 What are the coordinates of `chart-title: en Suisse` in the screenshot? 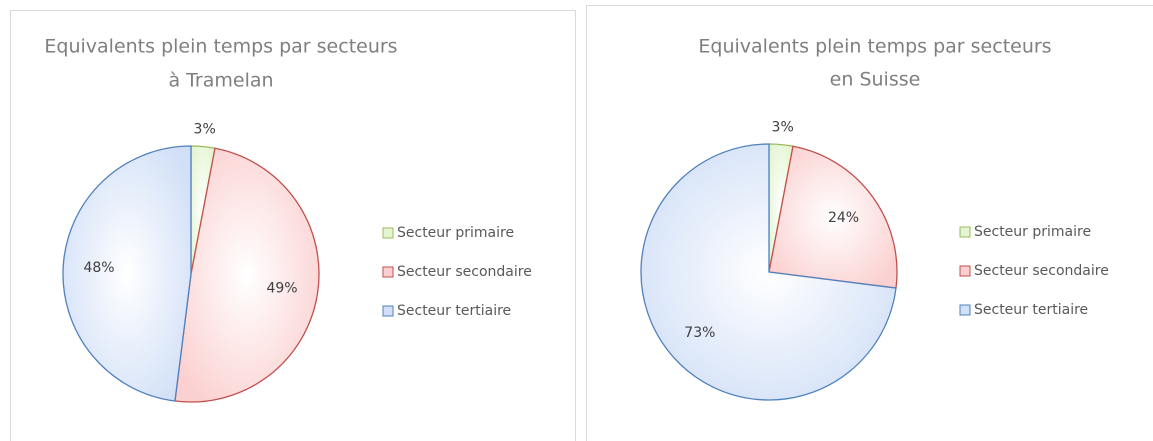 It's located at (875, 80).